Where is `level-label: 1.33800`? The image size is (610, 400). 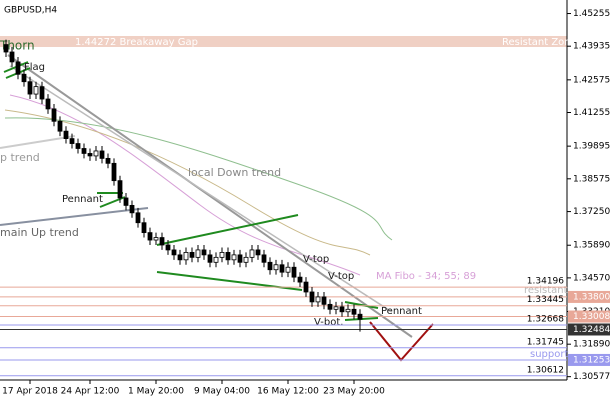 level-label: 1.33800 is located at coordinates (591, 297).